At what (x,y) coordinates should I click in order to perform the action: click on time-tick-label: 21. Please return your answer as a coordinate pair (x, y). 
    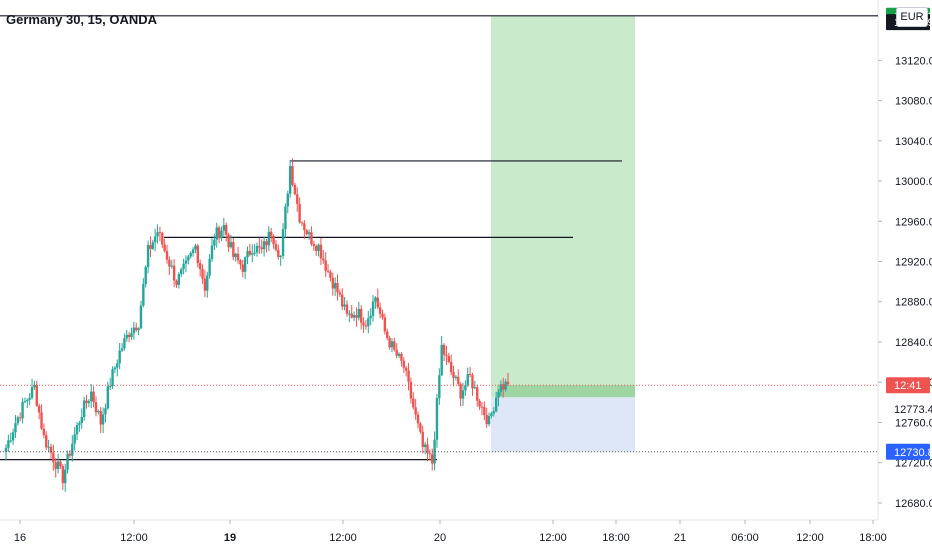
    Looking at the image, I should click on (680, 538).